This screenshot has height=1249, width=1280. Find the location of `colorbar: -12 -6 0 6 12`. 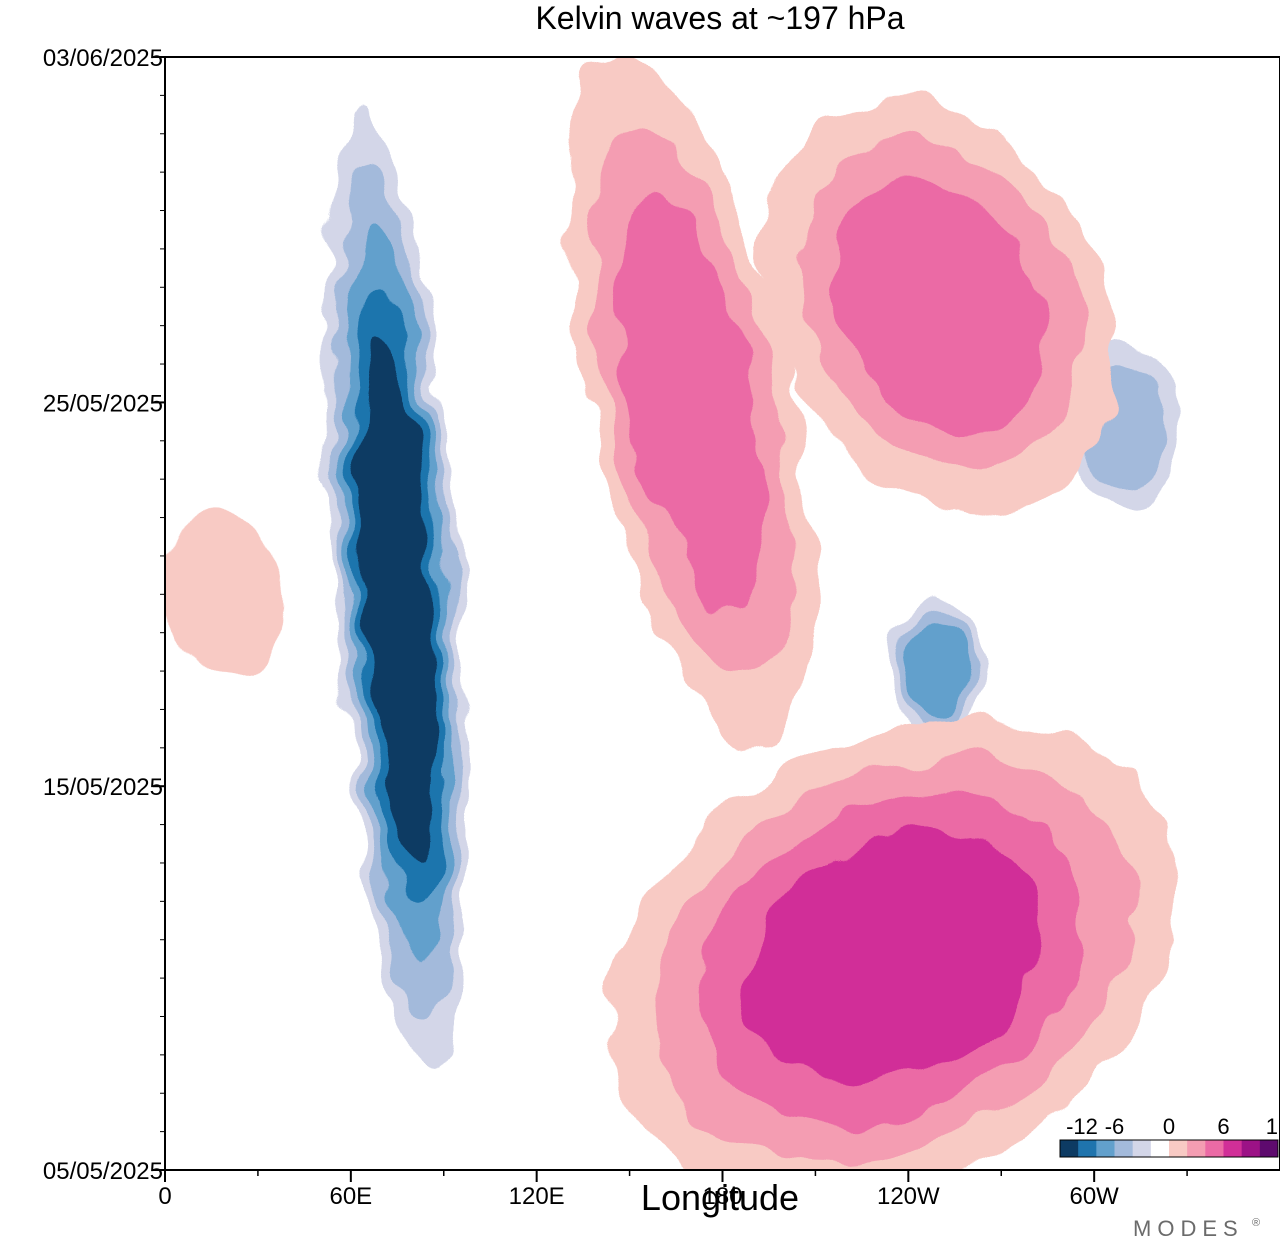

colorbar: -12 -6 0 6 12 is located at coordinates (1169, 1136).